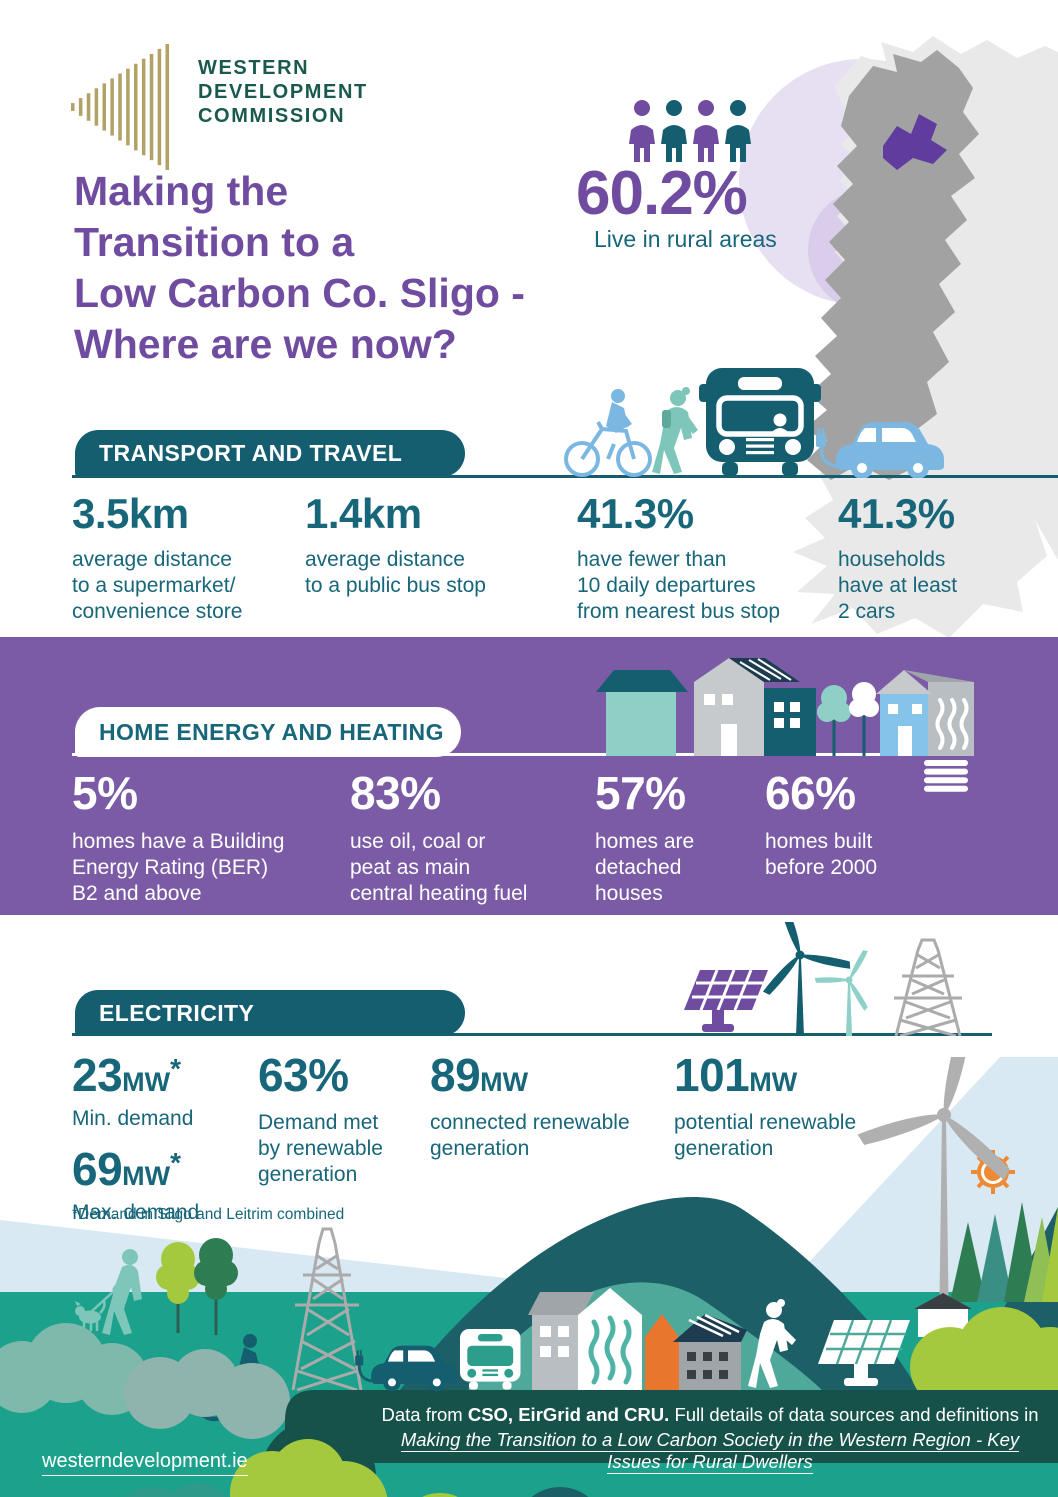 The height and width of the screenshot is (1497, 1058). Describe the element at coordinates (208, 1214) in the screenshot. I see `demand-footnote: *Demand in Sligo and Leitrim combined` at that location.